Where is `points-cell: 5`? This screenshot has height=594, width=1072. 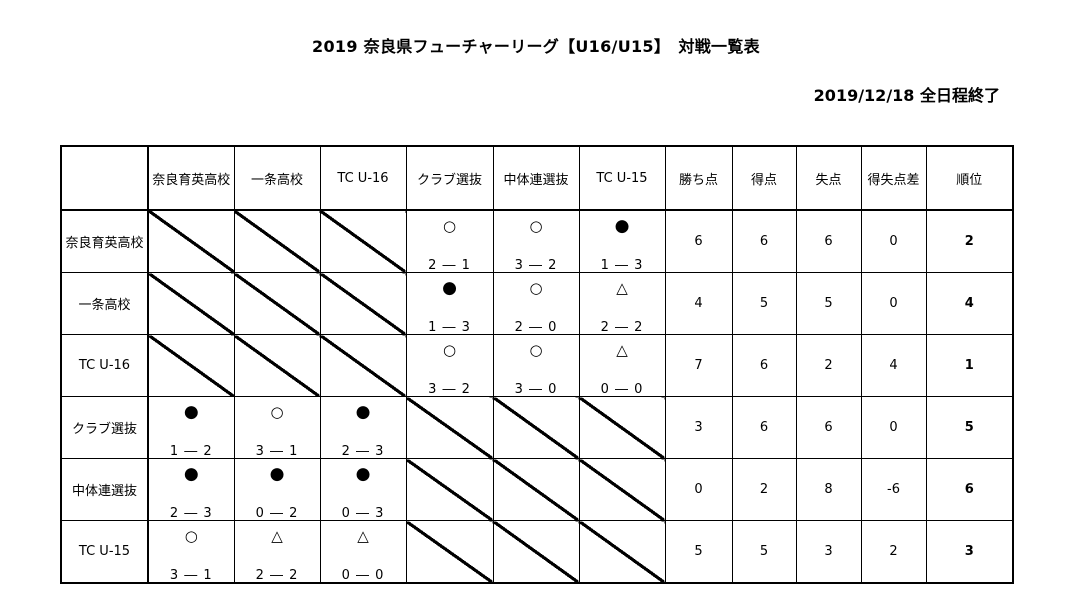
points-cell: 5 is located at coordinates (698, 552).